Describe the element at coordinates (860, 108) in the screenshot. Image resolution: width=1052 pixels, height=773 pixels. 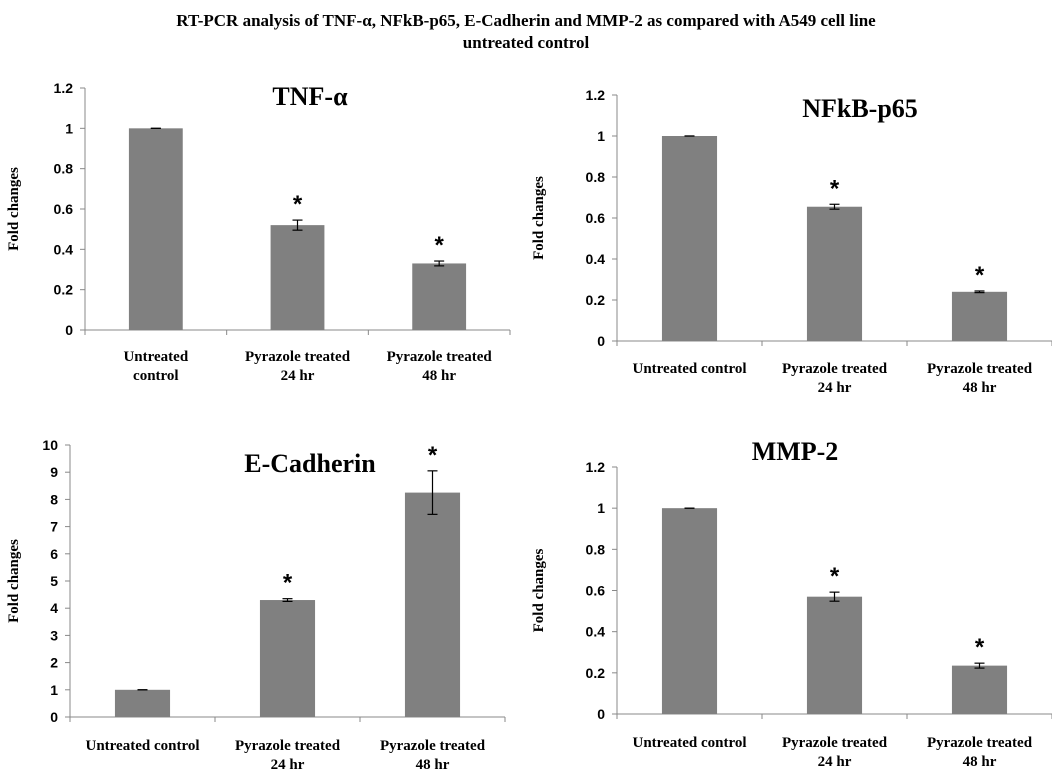
I see `chart-title: NFkB-p65` at that location.